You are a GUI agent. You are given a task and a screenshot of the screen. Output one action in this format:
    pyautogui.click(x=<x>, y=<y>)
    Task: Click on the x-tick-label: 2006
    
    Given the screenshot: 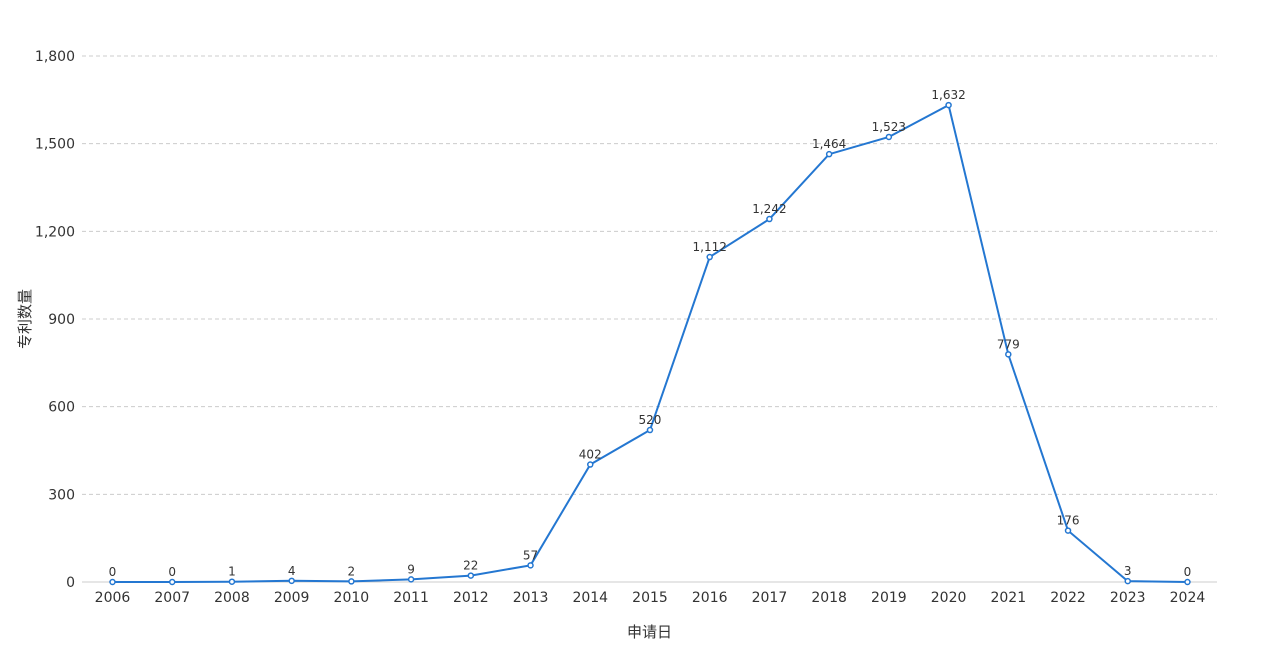 What is the action you would take?
    pyautogui.click(x=113, y=598)
    